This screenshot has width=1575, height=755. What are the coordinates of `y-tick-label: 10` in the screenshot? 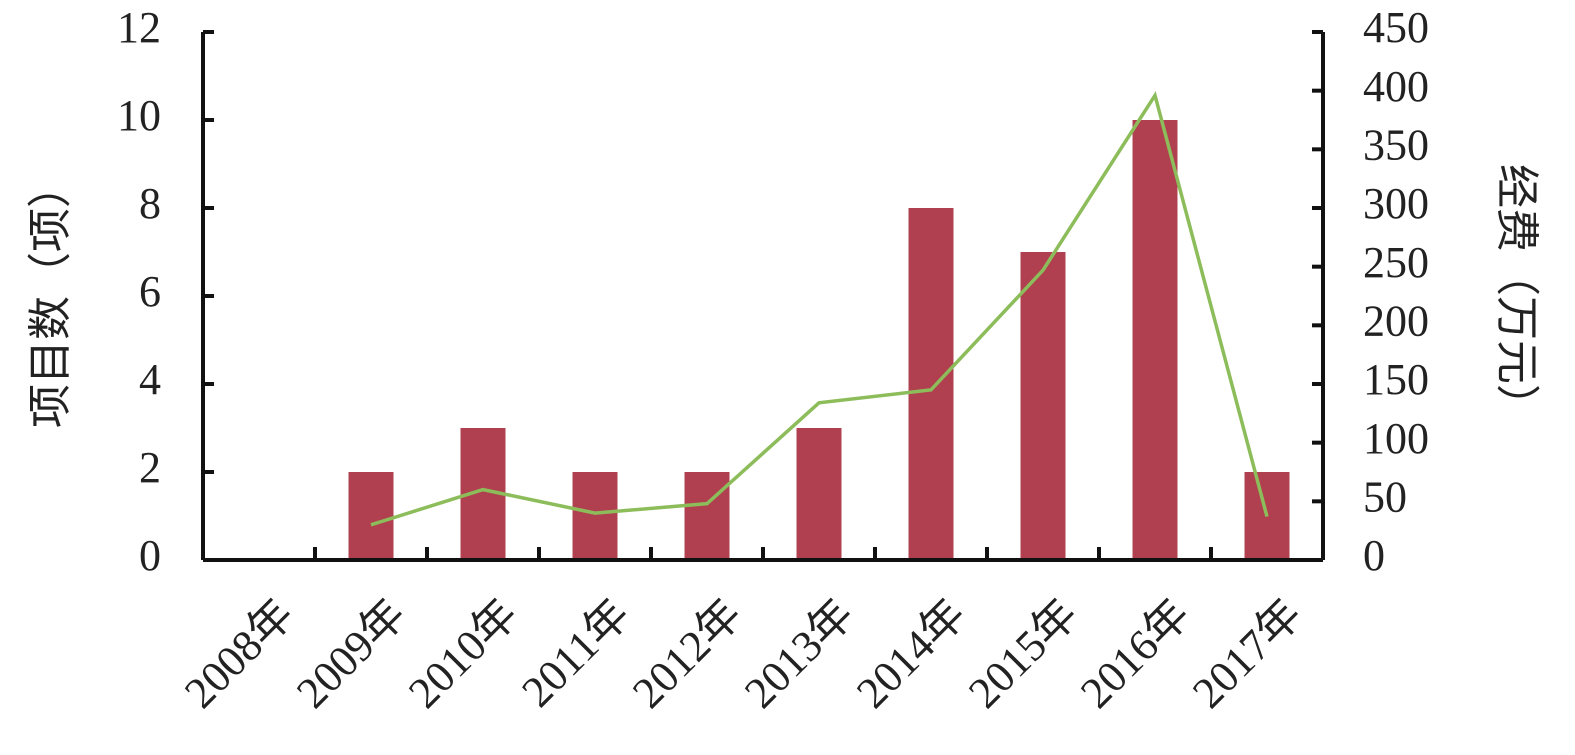 It's located at (139, 115).